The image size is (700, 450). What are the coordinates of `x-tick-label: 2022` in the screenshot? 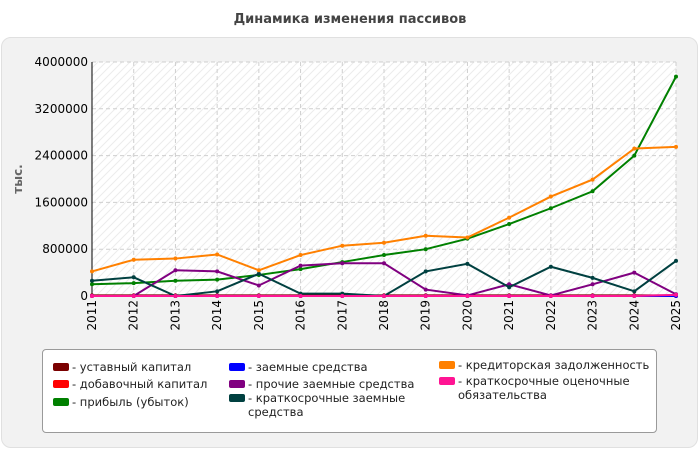 It's located at (551, 315).